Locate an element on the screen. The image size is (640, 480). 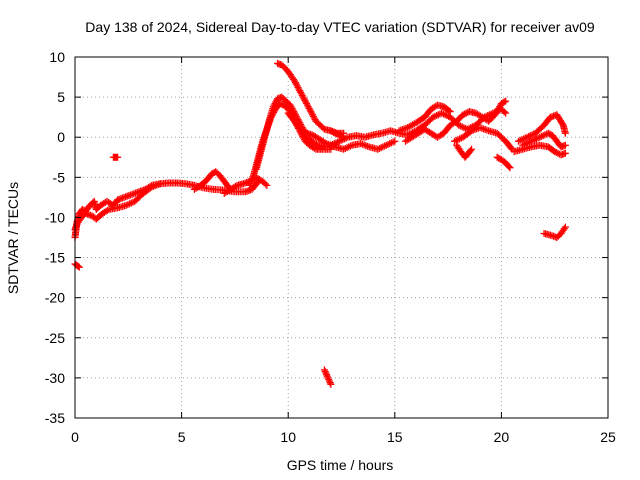
y-axis-title: SDTVAR / TECUs is located at coordinates (13, 238).